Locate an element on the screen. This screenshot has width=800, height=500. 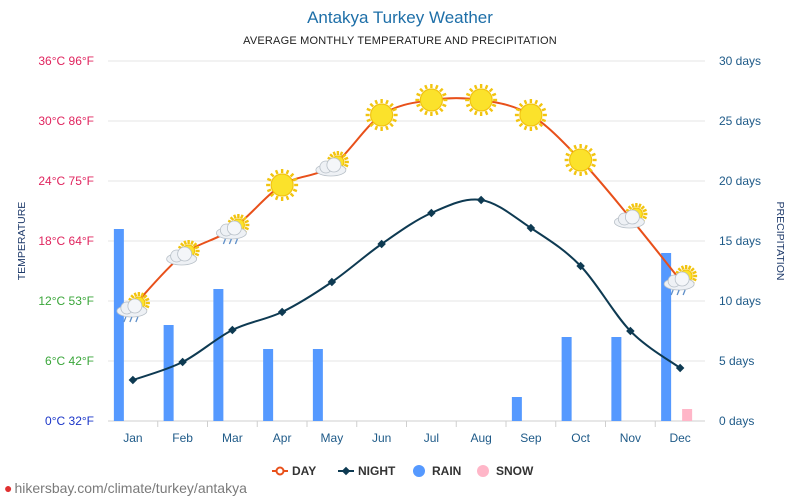
legend-item-rain: RAIN is located at coordinates (437, 471).